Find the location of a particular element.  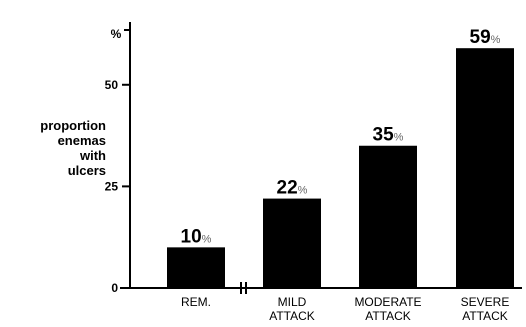

y-tick-label: 25 is located at coordinates (112, 186).